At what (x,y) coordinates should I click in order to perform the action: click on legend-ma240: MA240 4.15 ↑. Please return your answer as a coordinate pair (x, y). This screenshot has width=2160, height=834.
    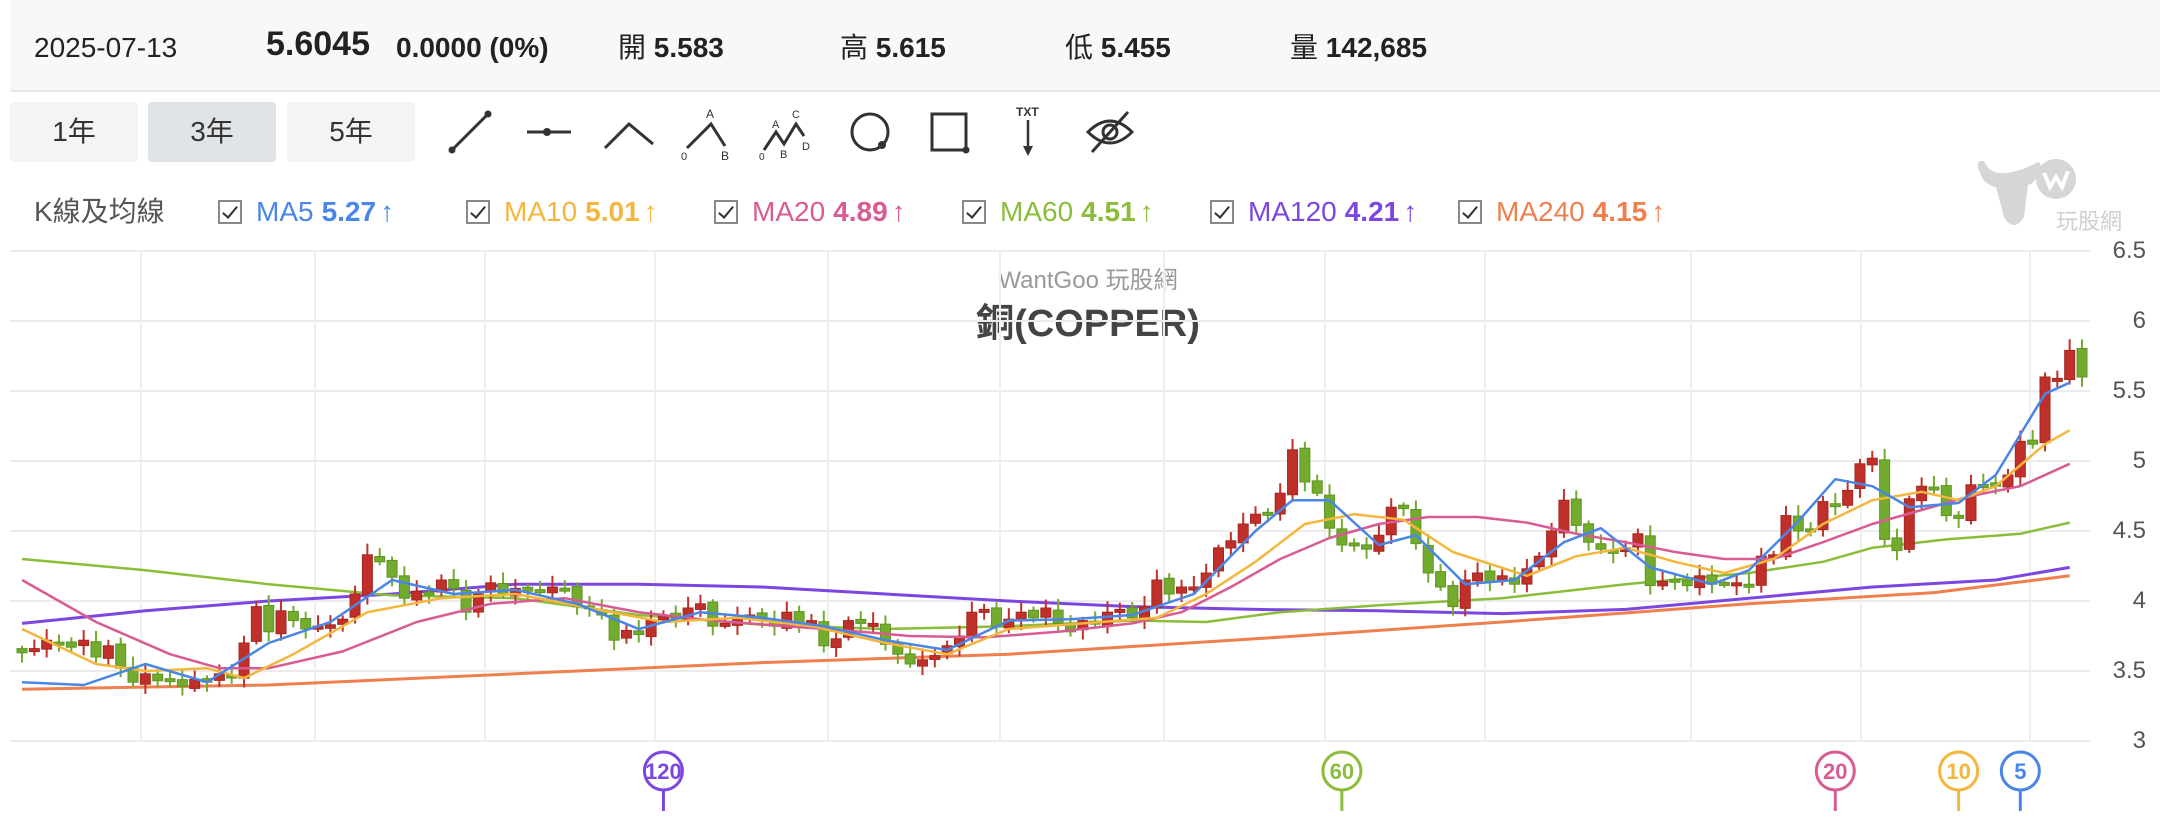
    Looking at the image, I should click on (1561, 212).